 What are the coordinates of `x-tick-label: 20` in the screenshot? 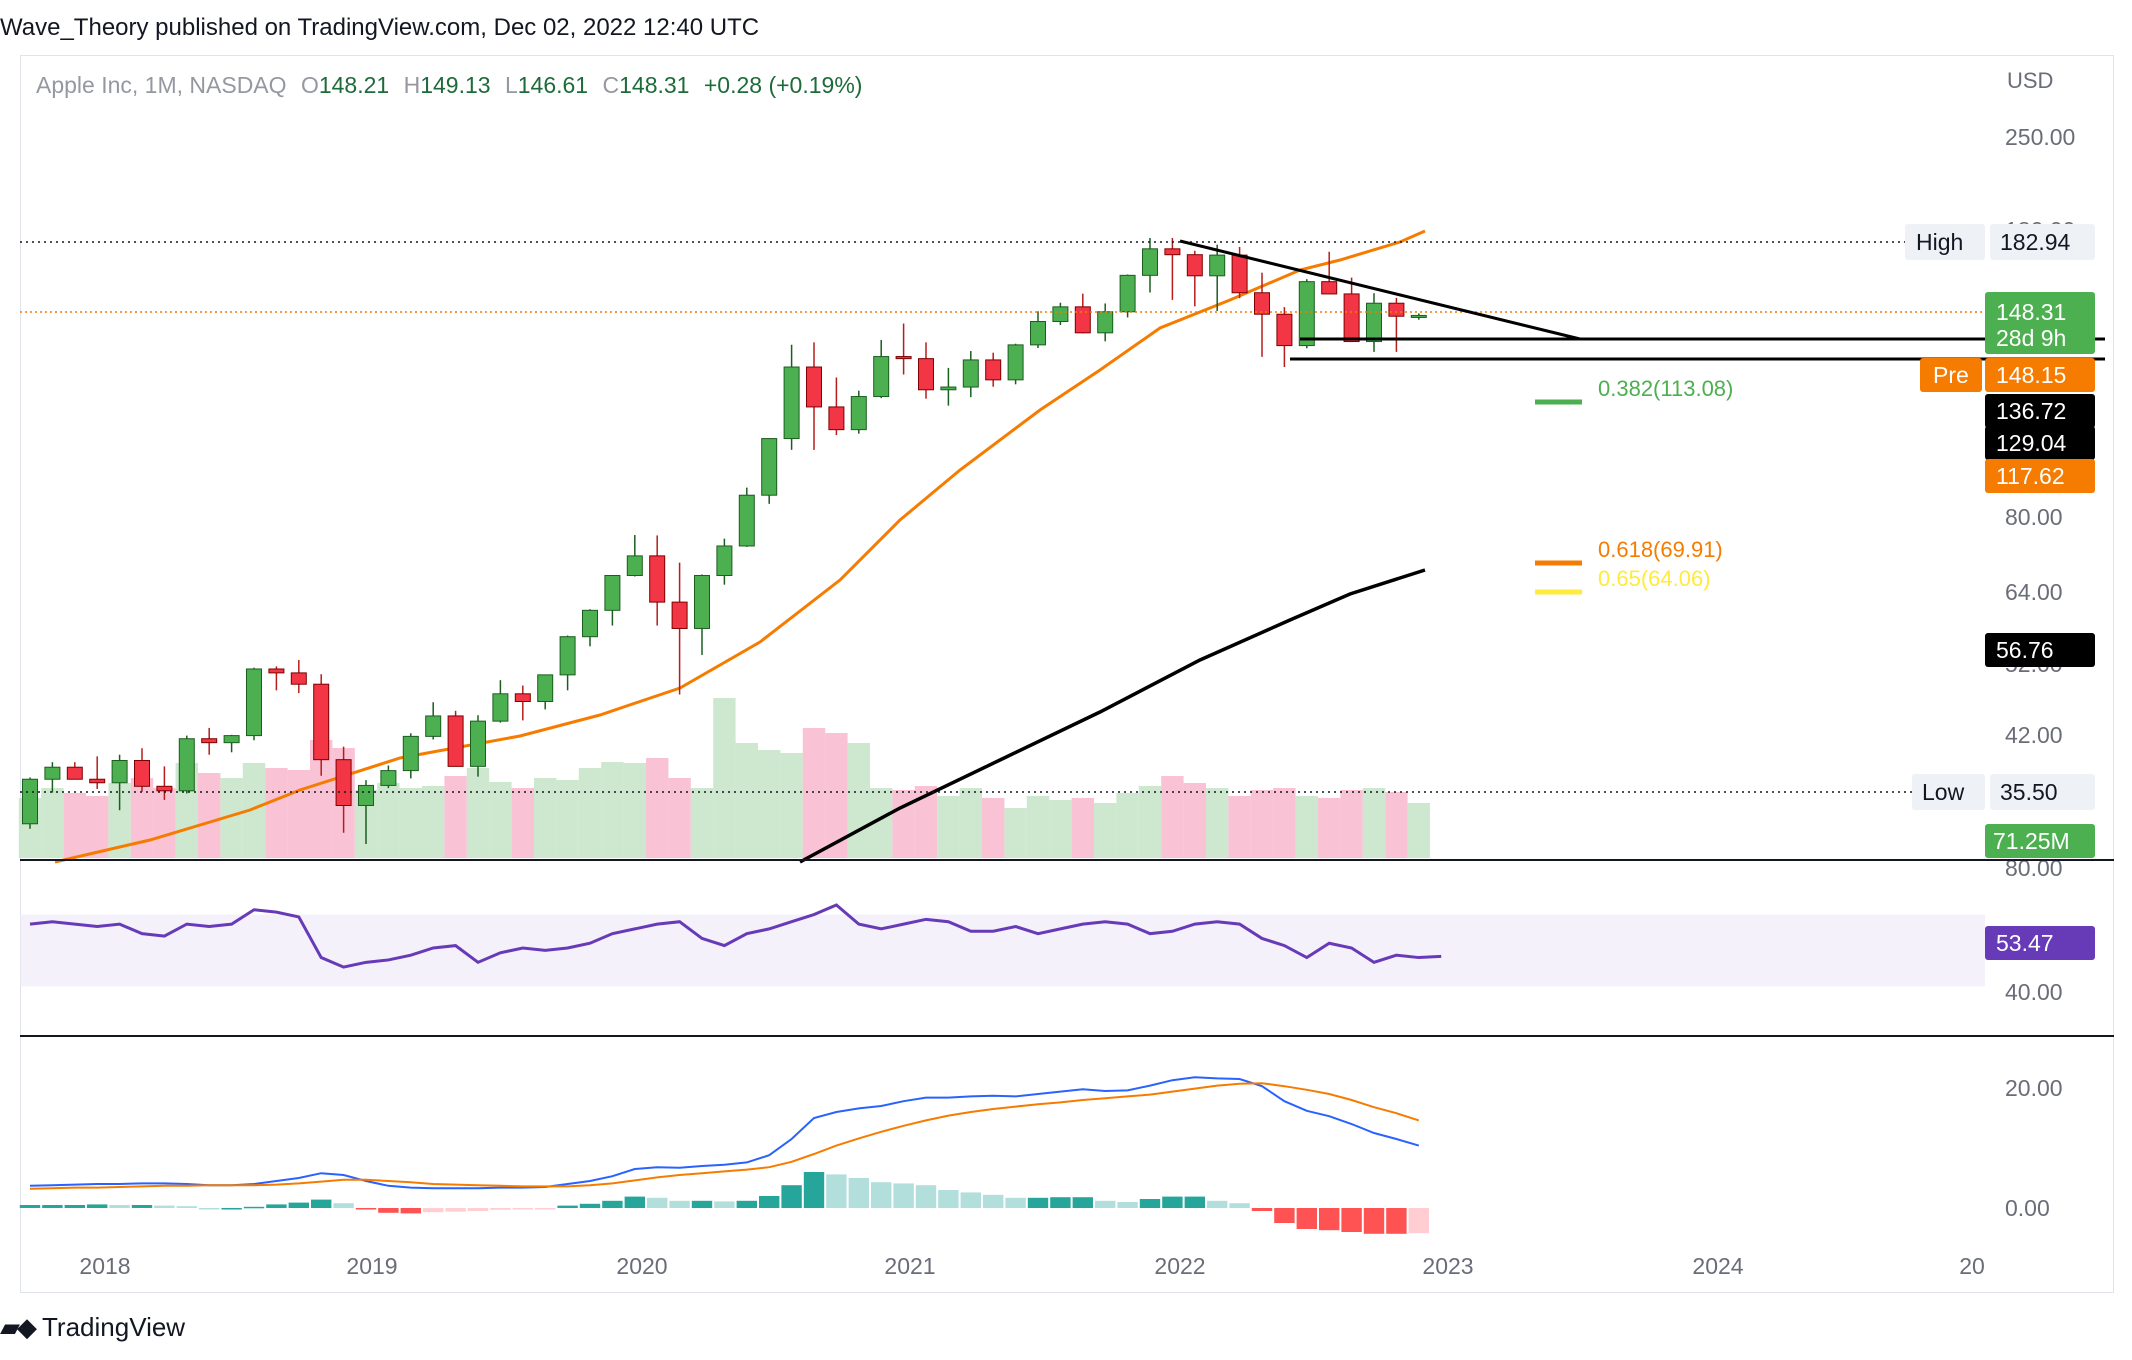 It's located at (1972, 1266).